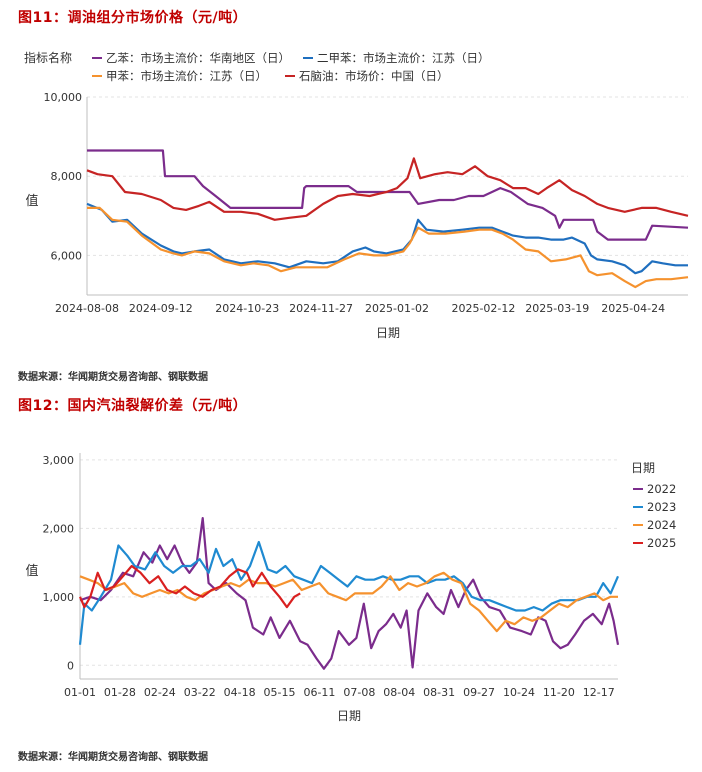  What do you see at coordinates (483, 308) in the screenshot?
I see `x-tick-label: 2025-02-12` at bounding box center [483, 308].